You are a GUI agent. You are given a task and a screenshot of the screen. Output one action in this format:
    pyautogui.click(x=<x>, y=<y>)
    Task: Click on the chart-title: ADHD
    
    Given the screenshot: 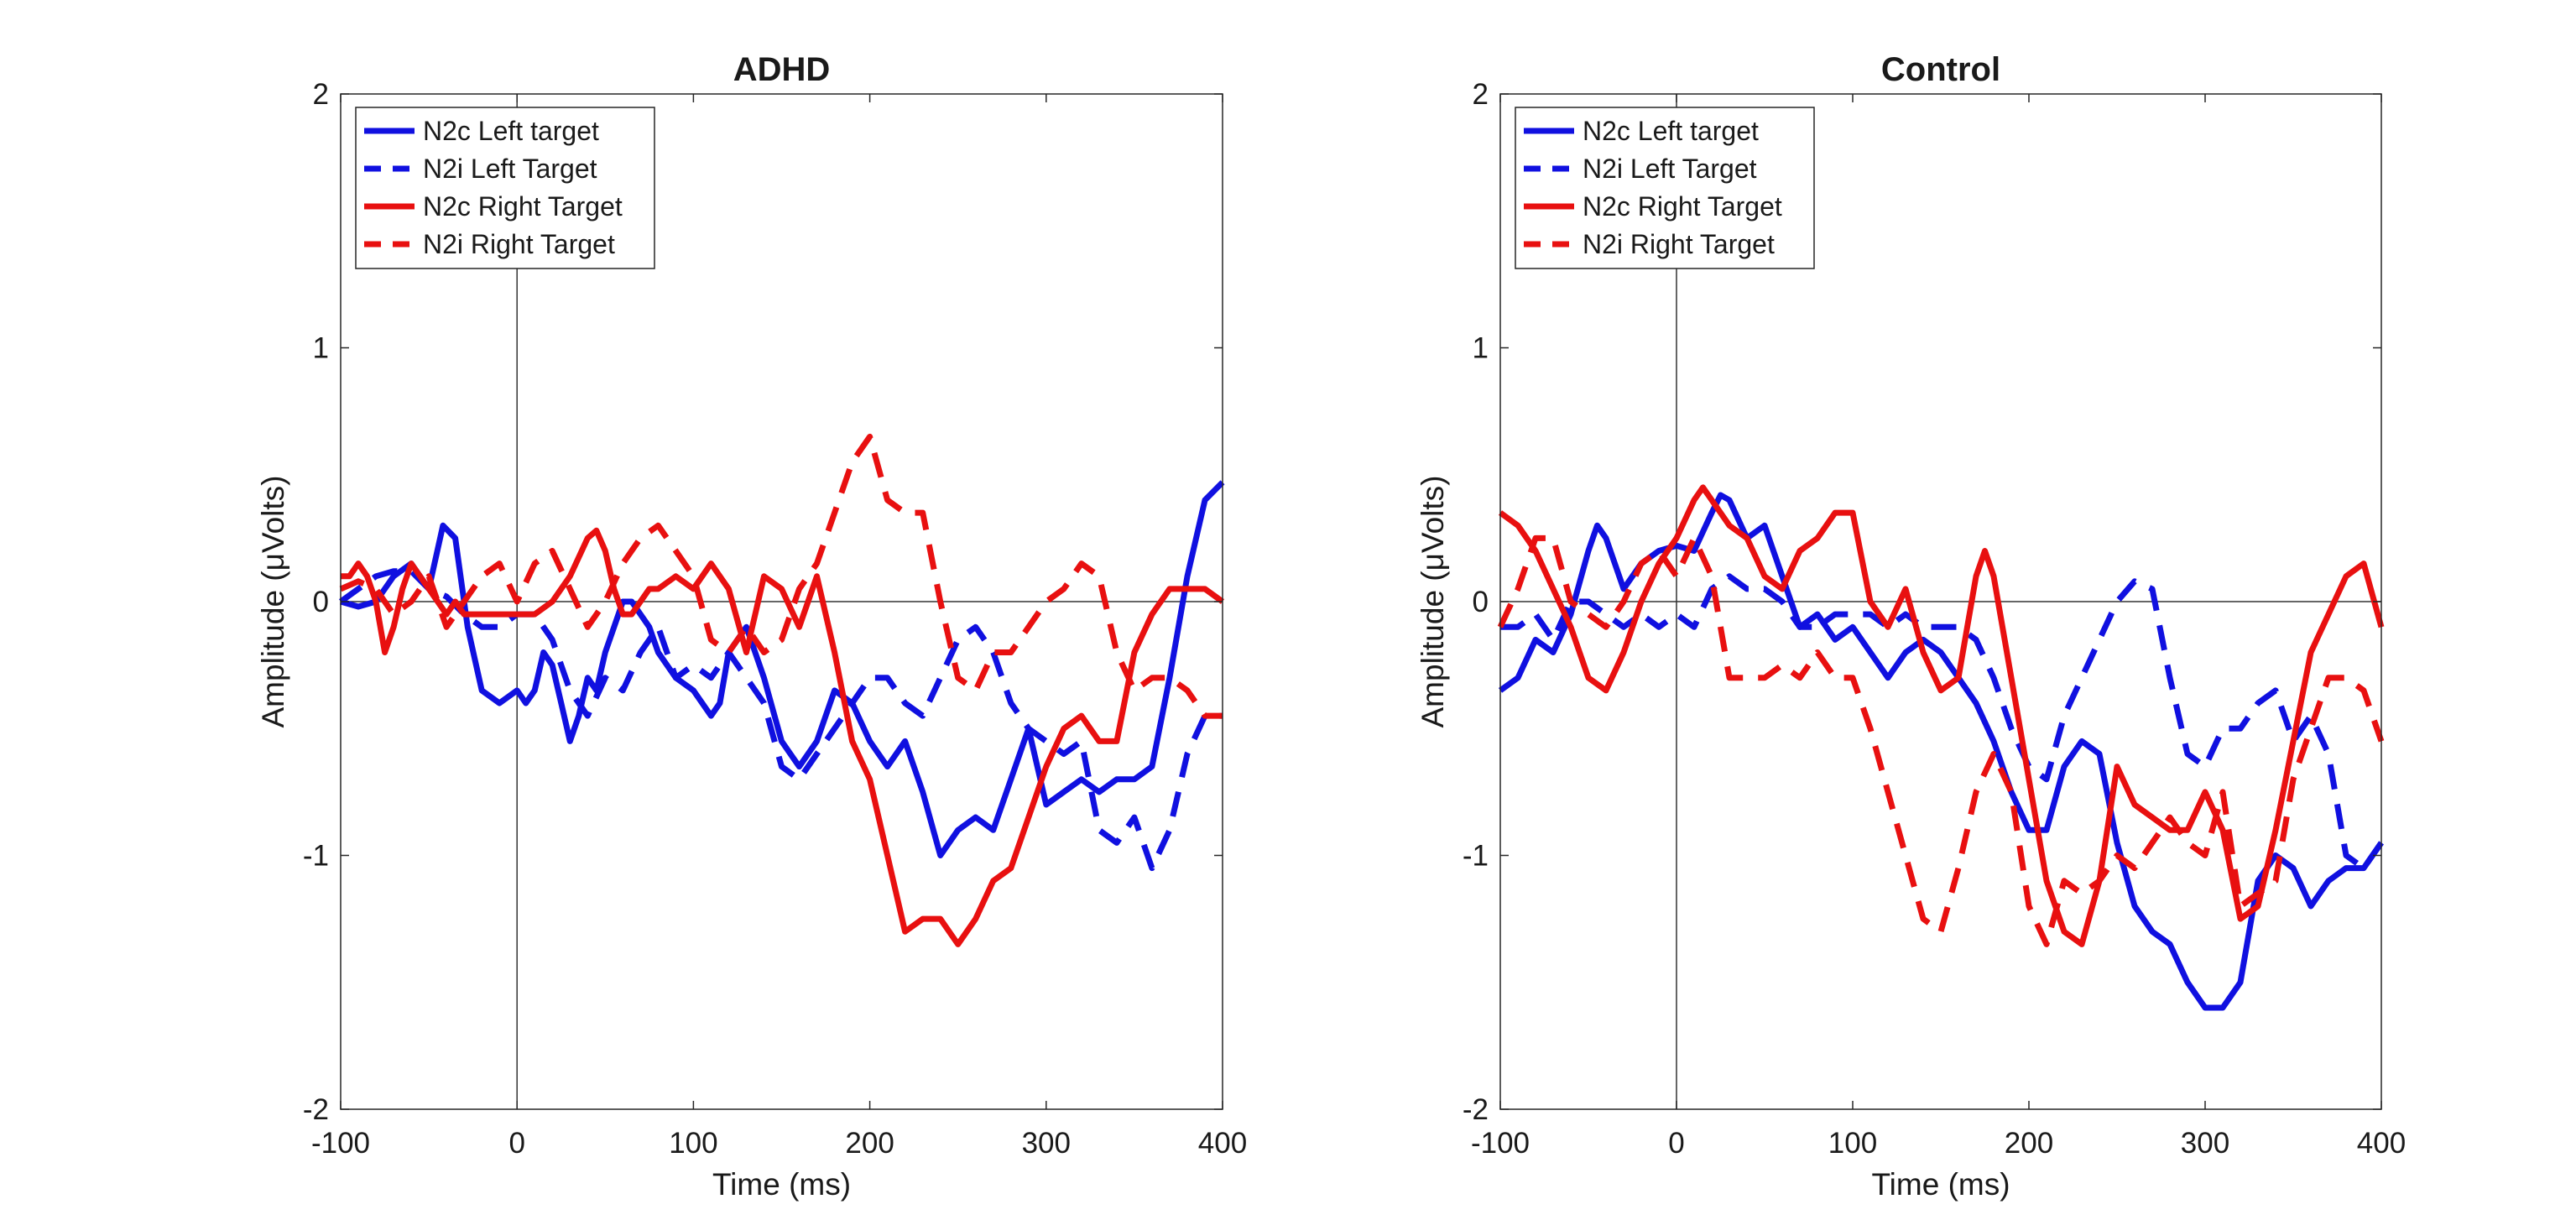 What is the action you would take?
    pyautogui.click(x=782, y=70)
    